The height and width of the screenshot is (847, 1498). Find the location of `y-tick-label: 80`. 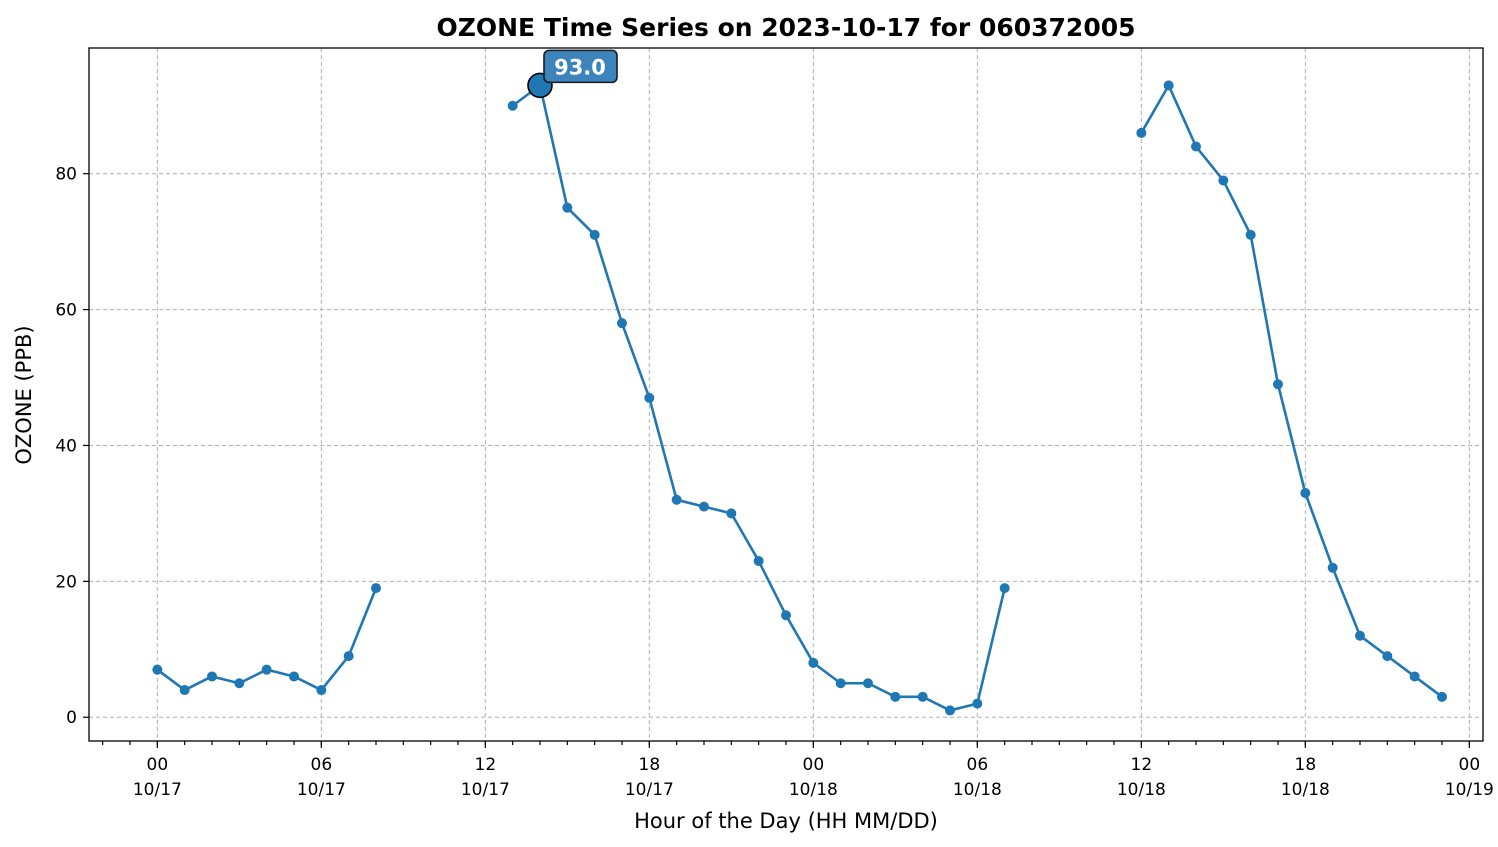

y-tick-label: 80 is located at coordinates (66, 175).